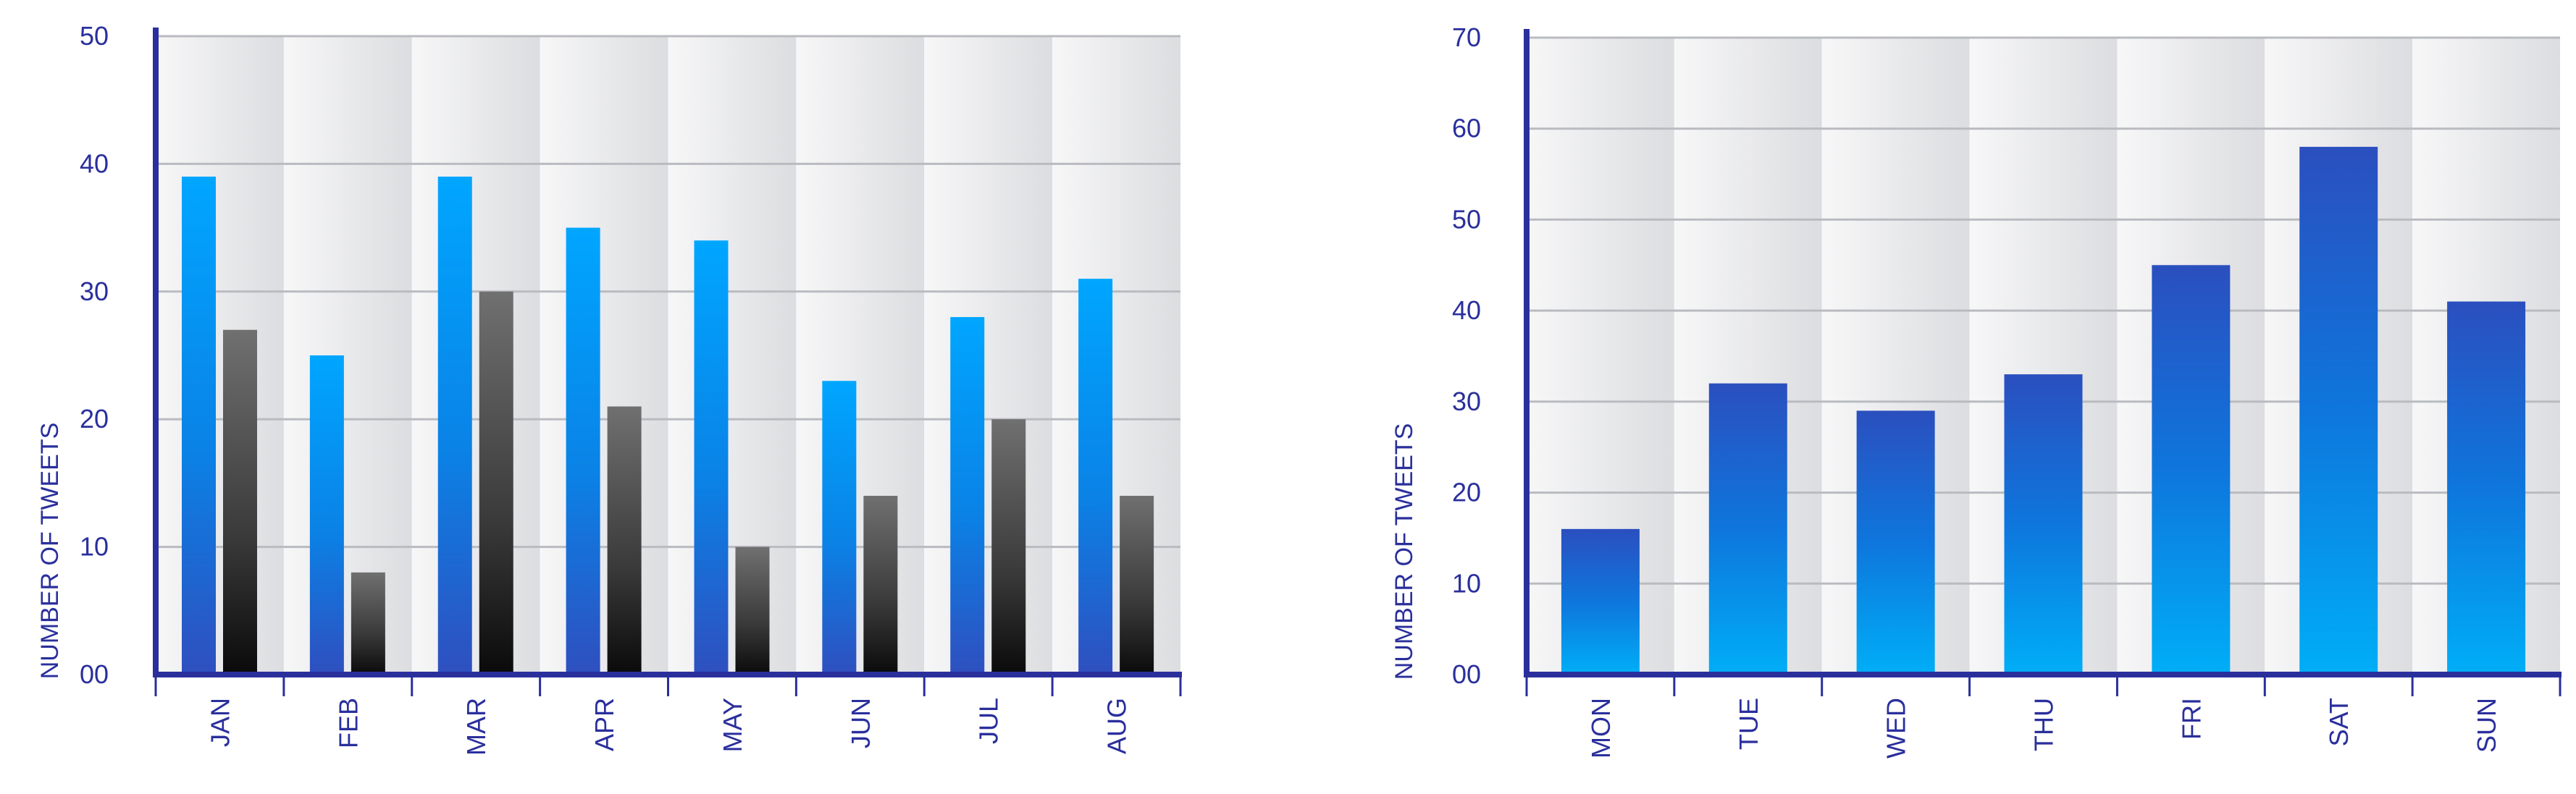  Describe the element at coordinates (732, 725) in the screenshot. I see `x-tick-label: MAY` at that location.